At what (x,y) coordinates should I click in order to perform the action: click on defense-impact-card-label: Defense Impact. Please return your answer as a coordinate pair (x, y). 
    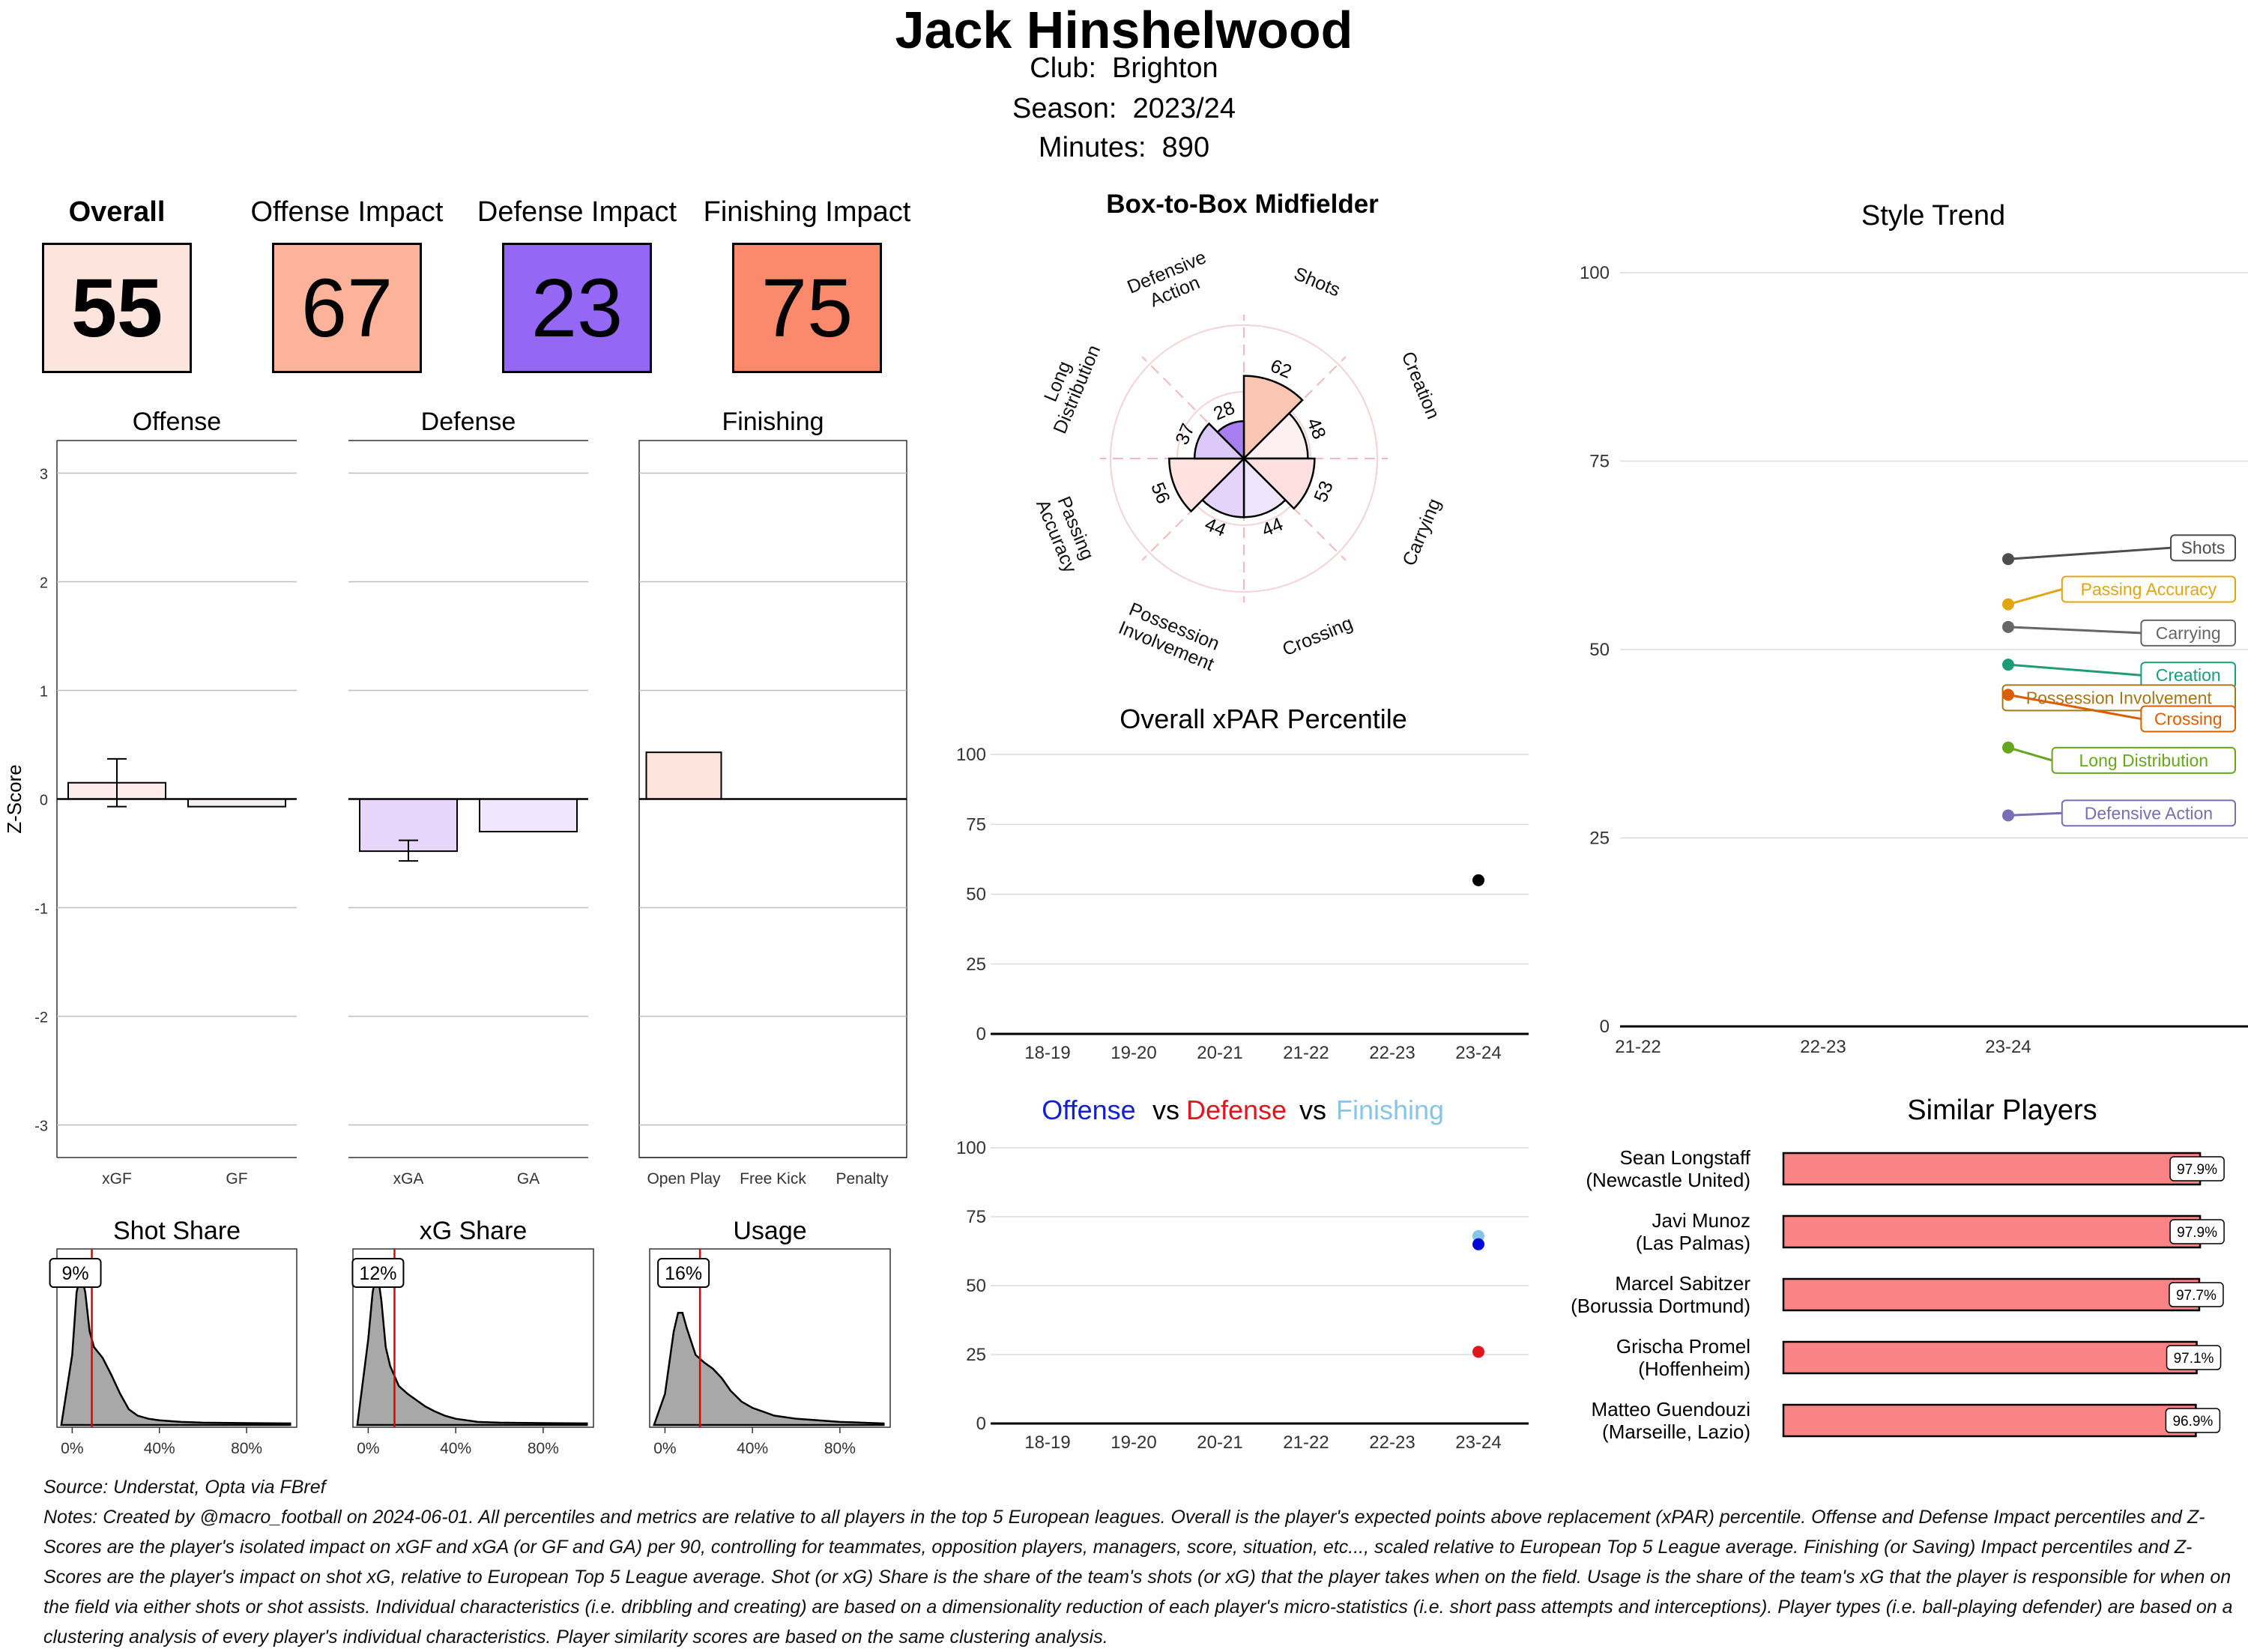
    Looking at the image, I should click on (577, 212).